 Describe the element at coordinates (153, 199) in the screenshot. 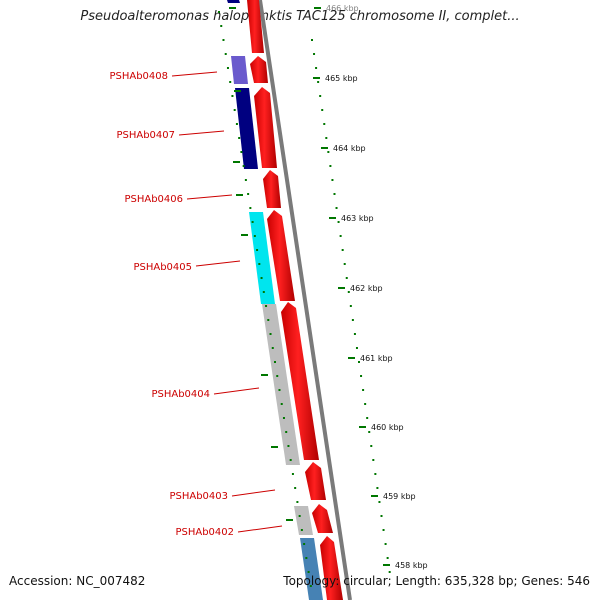

I see `gene-label: PSHAb0406` at that location.